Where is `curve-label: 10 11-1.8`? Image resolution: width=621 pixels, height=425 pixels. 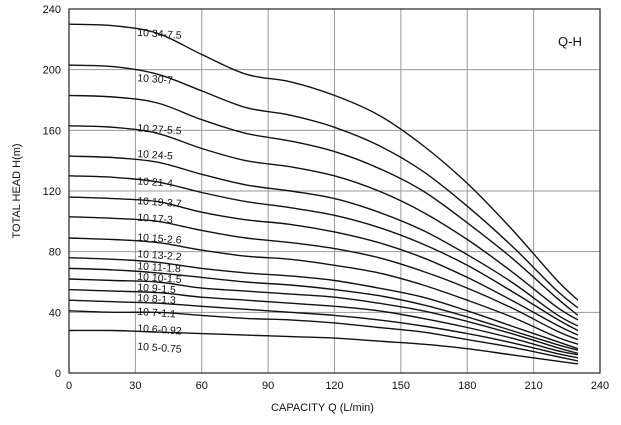
curve-label: 10 11-1.8 is located at coordinates (159, 267).